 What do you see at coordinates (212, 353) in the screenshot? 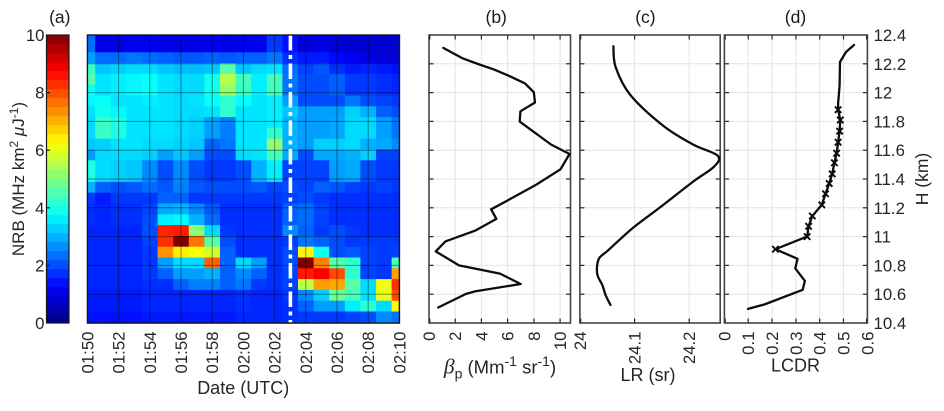
I see `svg-text: 01:58` at bounding box center [212, 353].